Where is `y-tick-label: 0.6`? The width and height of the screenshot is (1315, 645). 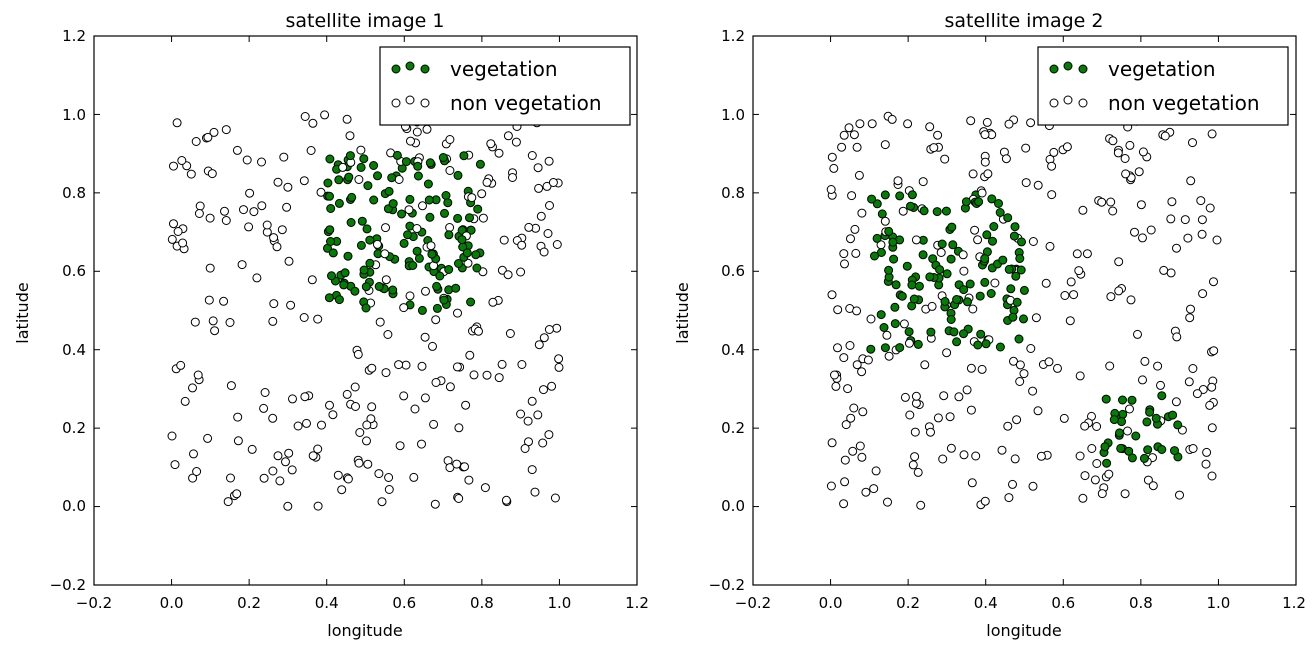
y-tick-label: 0.6 is located at coordinates (74, 271).